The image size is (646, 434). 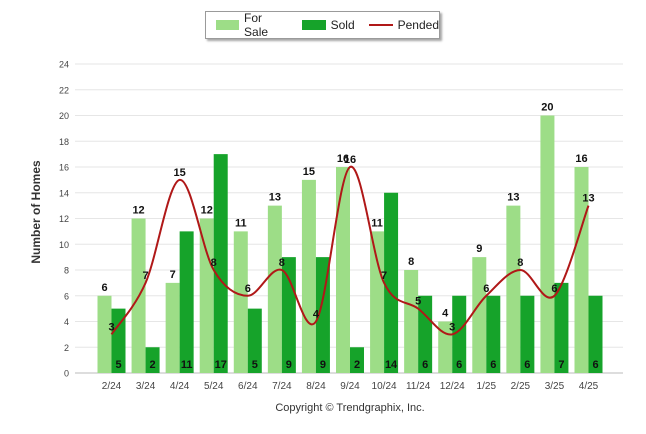 What do you see at coordinates (66, 322) in the screenshot?
I see `y-tick-label: 4` at bounding box center [66, 322].